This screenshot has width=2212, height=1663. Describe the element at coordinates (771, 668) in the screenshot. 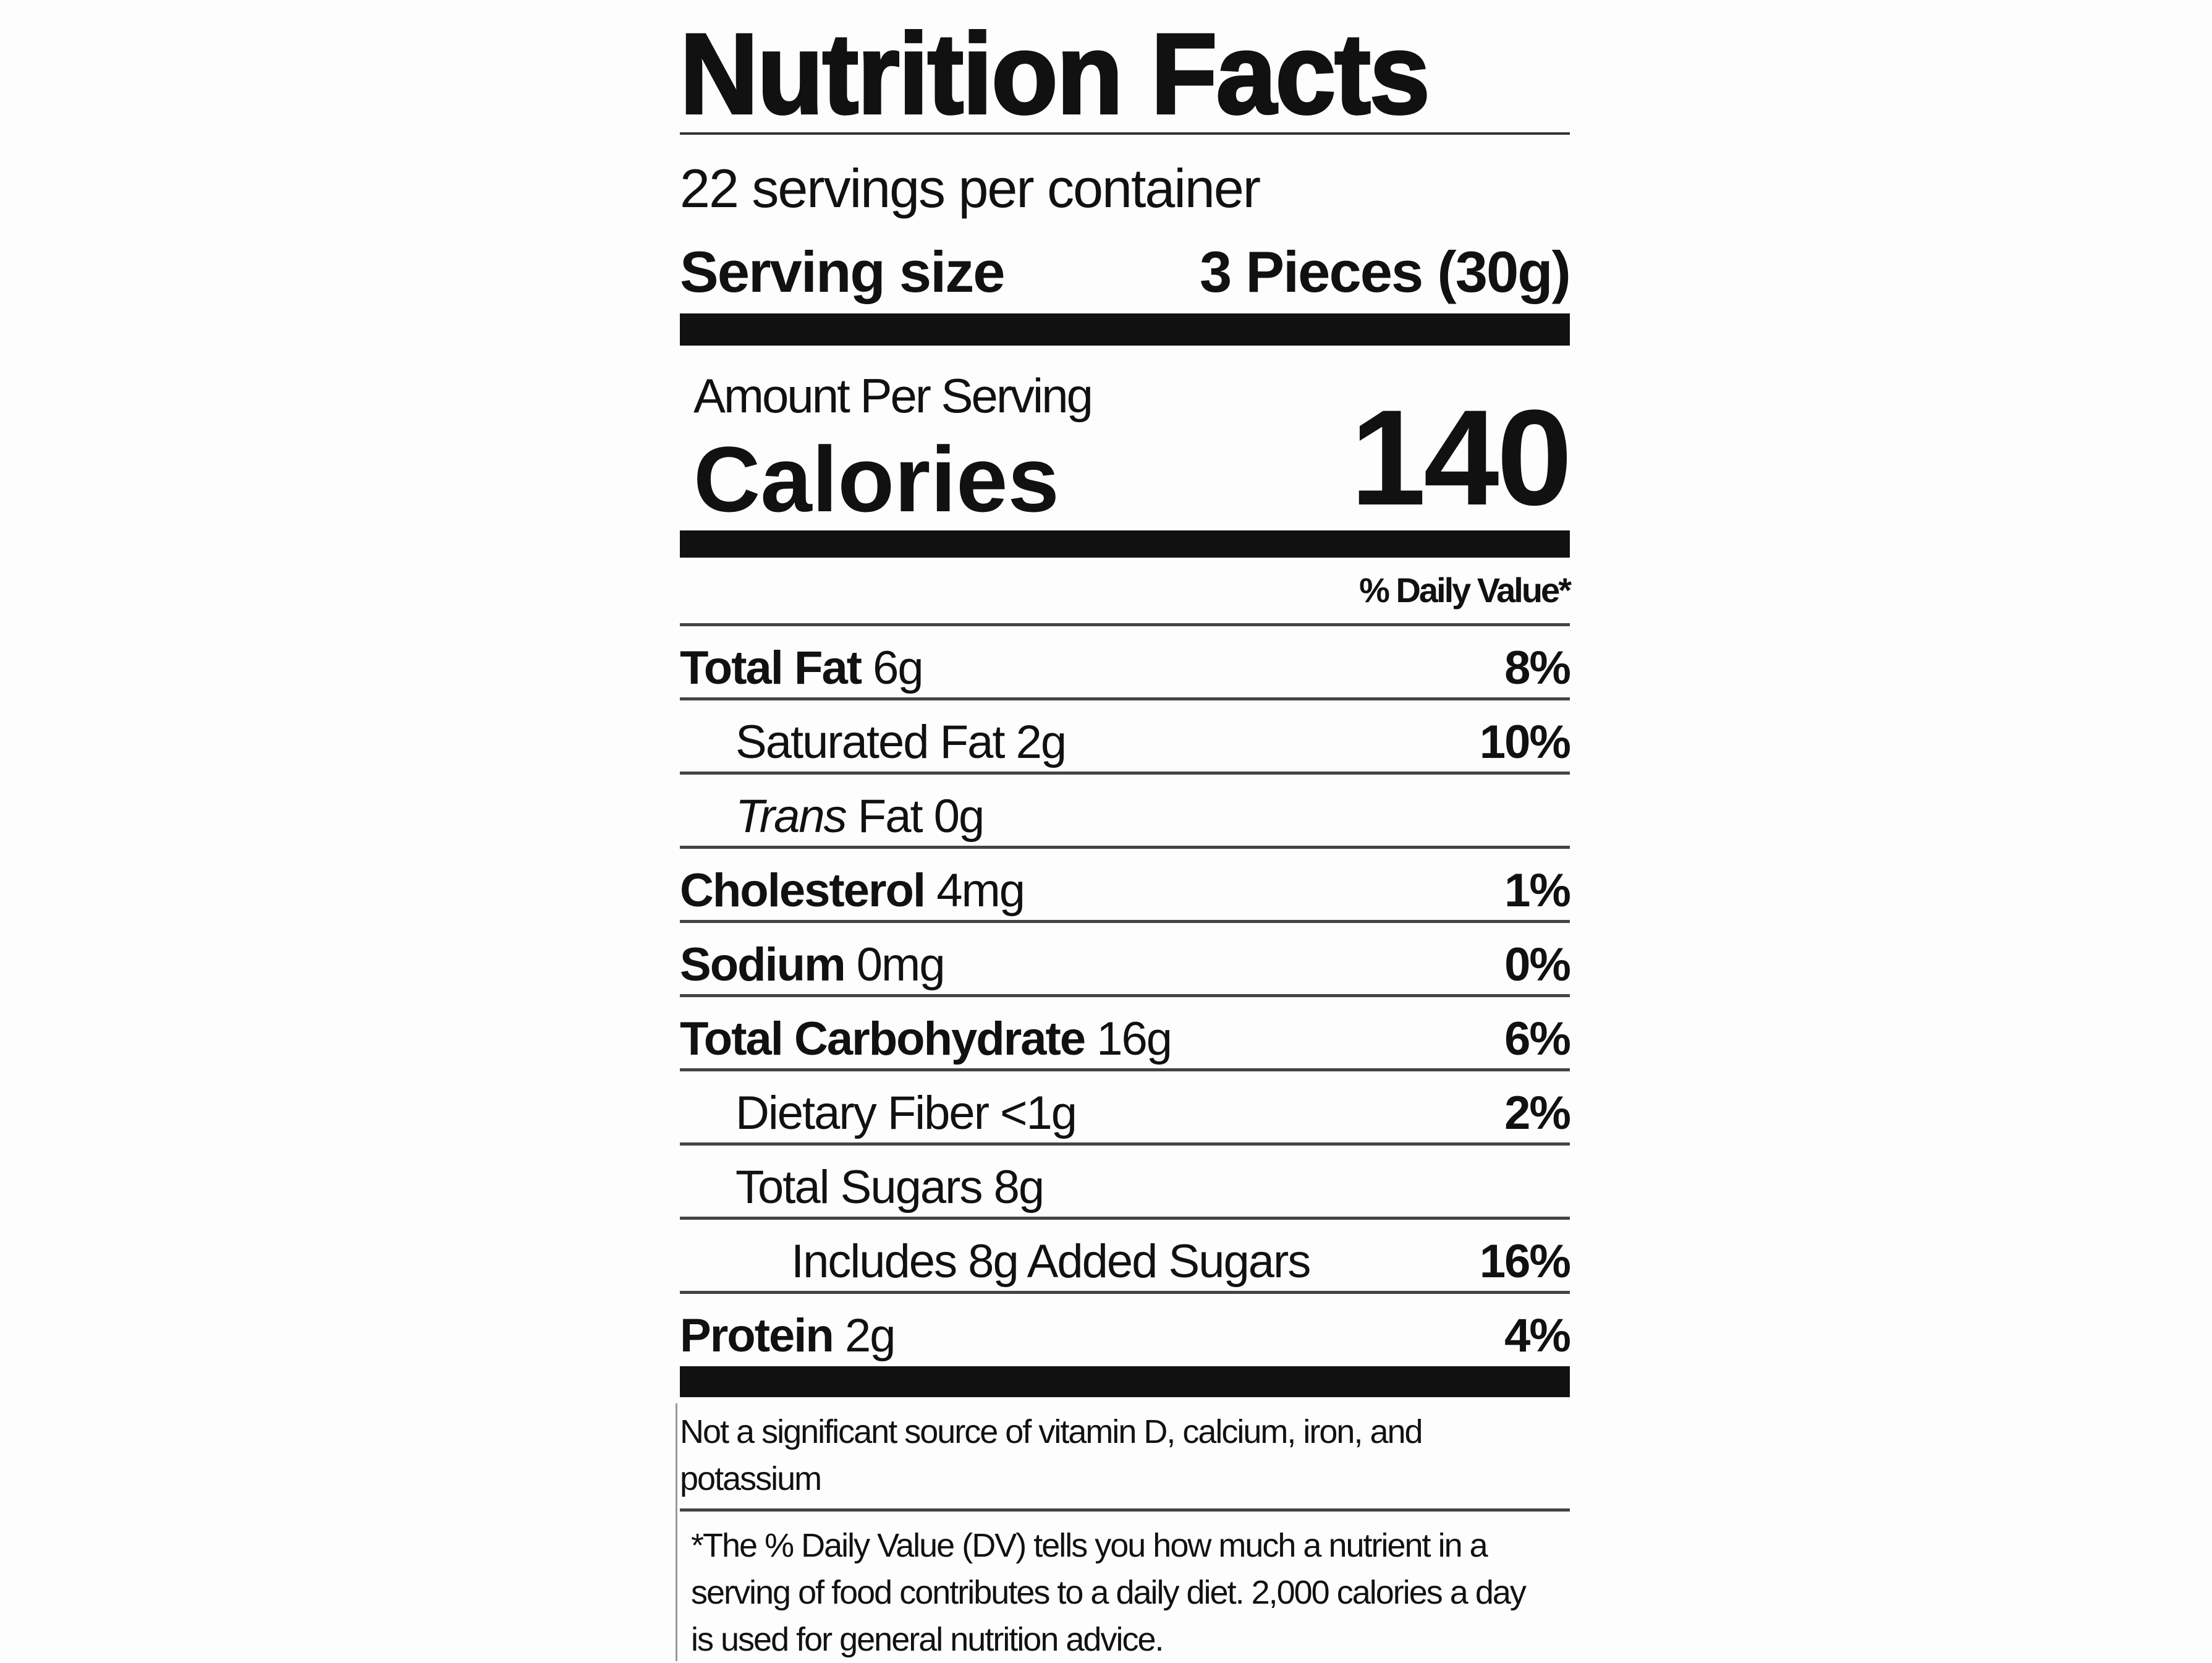

I see `nutrient-name: Total Fat` at that location.